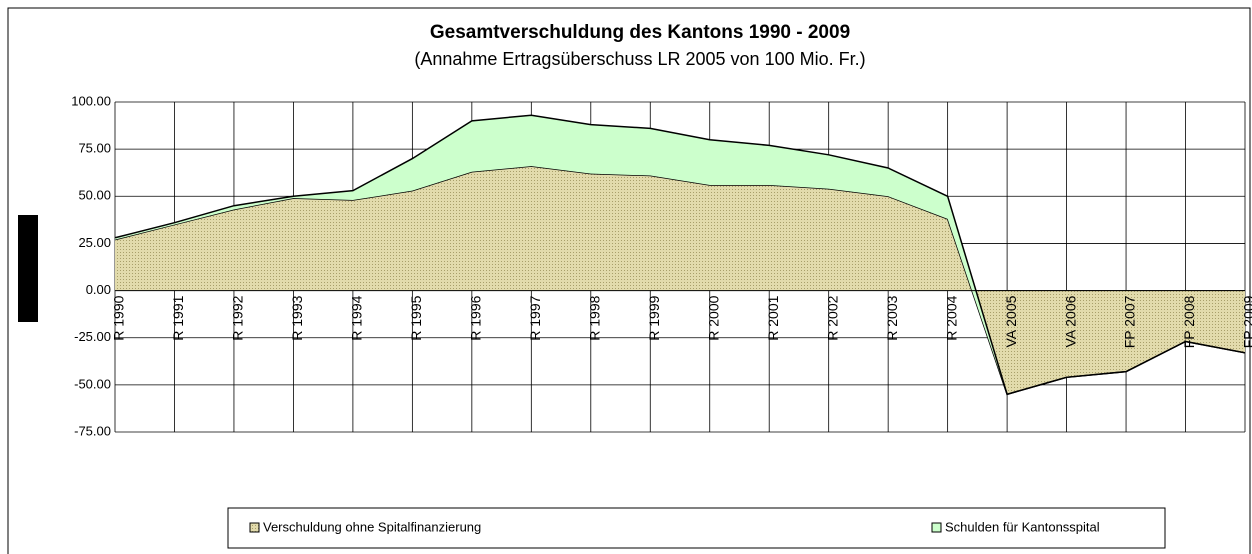 The image size is (1252, 554). I want to click on y-tick-label: 75.00, so click(94, 148).